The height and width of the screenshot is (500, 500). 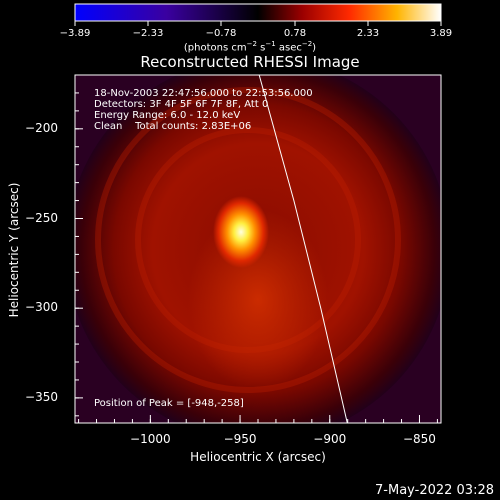 I want to click on chart-title: Reconstructed RHESSI Image, so click(x=250, y=62).